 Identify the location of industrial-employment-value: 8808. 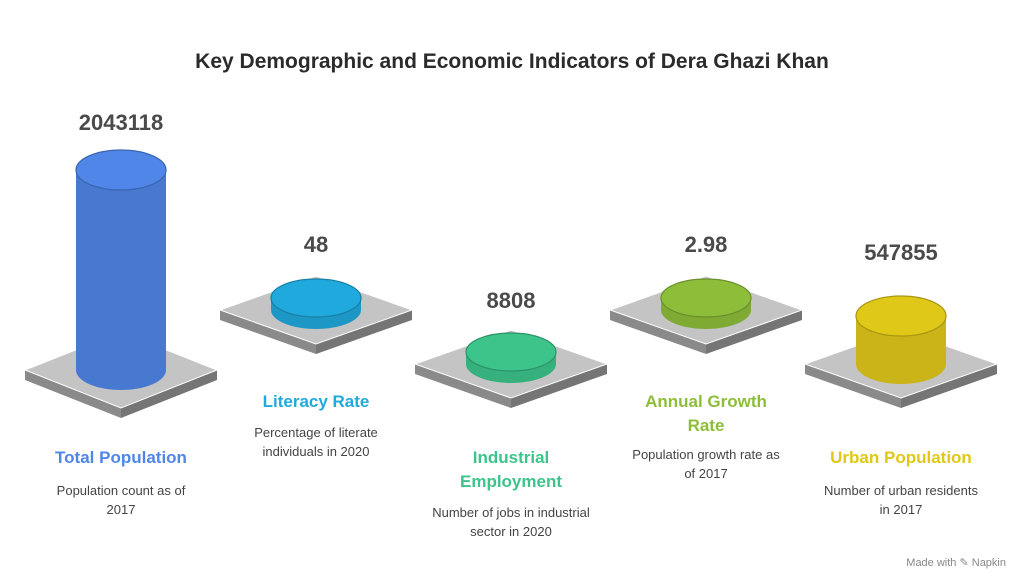
(511, 300).